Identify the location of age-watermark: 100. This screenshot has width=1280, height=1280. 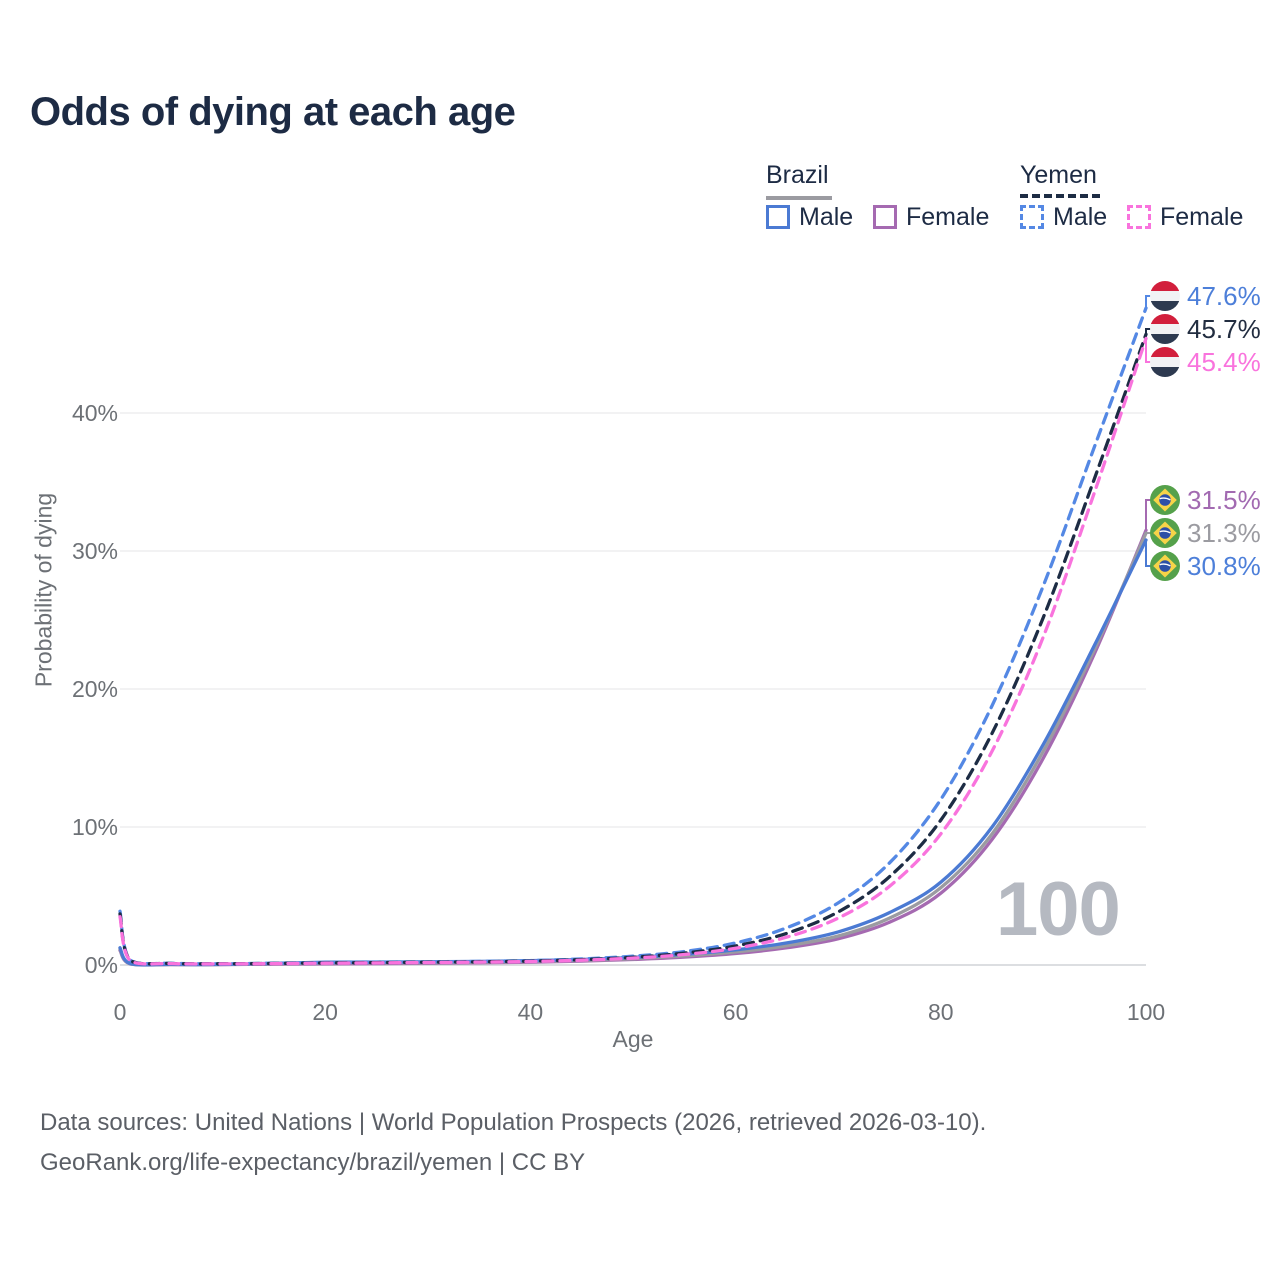
(1058, 909).